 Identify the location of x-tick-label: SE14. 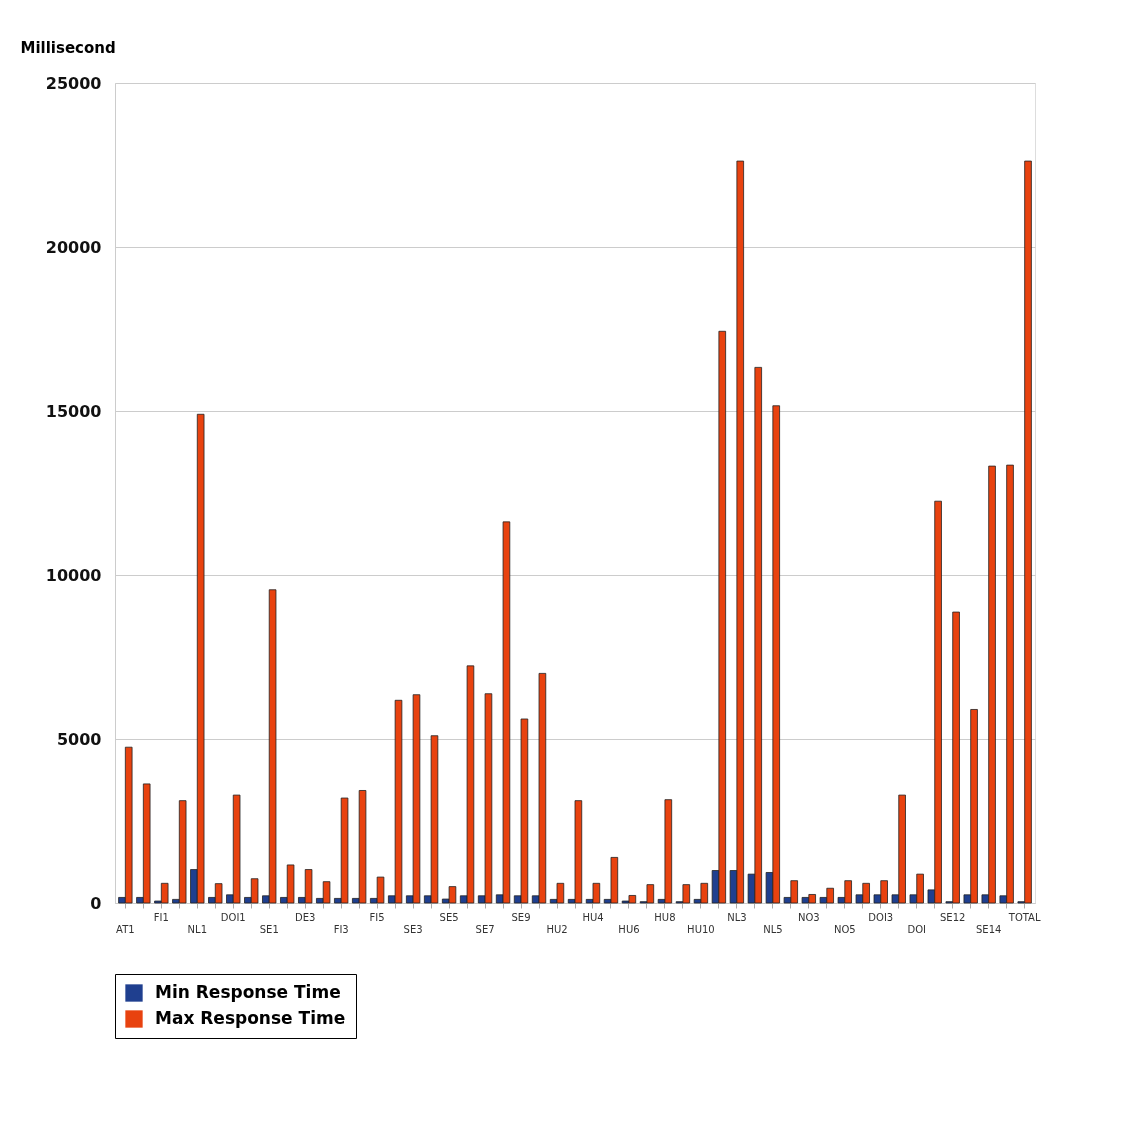
(988, 929).